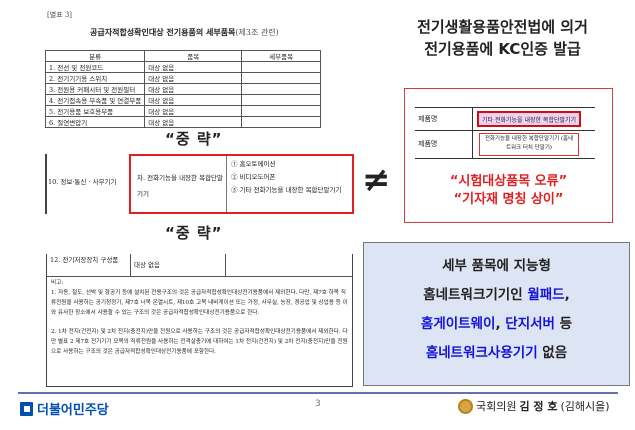 The height and width of the screenshot is (430, 635). Describe the element at coordinates (95, 67) in the screenshot. I see `table-cell: 1. 전선 및 전원코드` at that location.